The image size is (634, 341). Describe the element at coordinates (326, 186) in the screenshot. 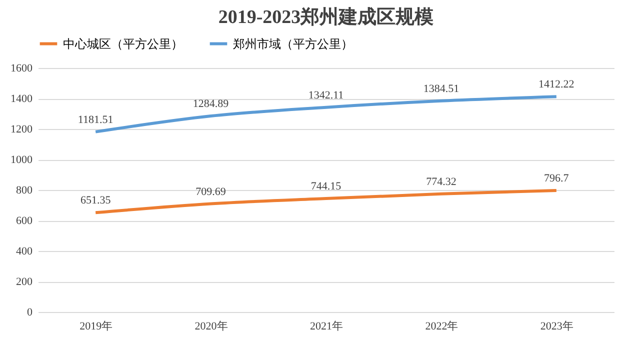

I see `data-label: 744.15` at that location.